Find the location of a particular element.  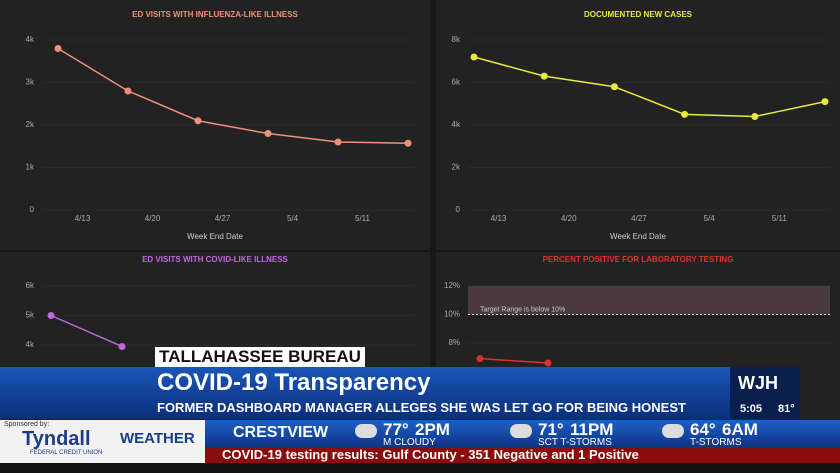

sponsor-sub: FEDERAL CREDIT UNION is located at coordinates (66, 453).